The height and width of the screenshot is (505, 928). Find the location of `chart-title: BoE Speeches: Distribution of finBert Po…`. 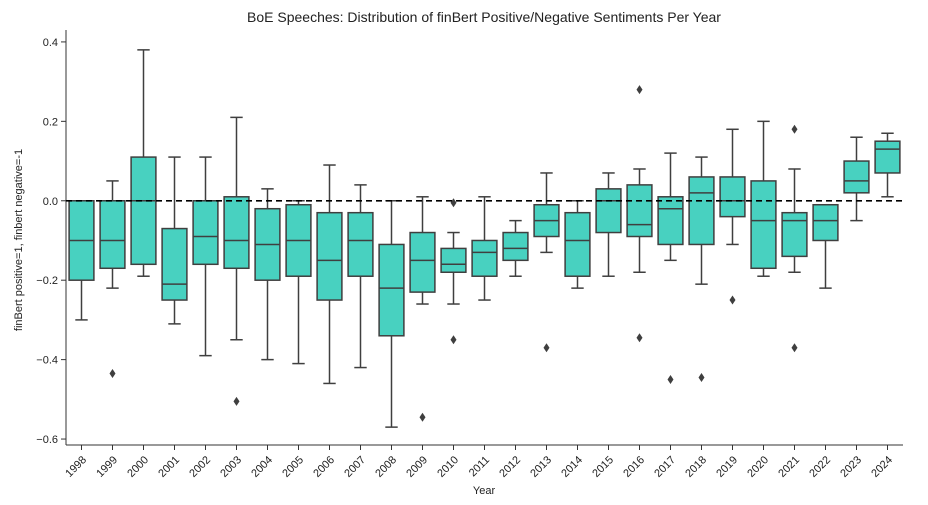

chart-title: BoE Speeches: Distribution of finBert Po… is located at coordinates (484, 17).